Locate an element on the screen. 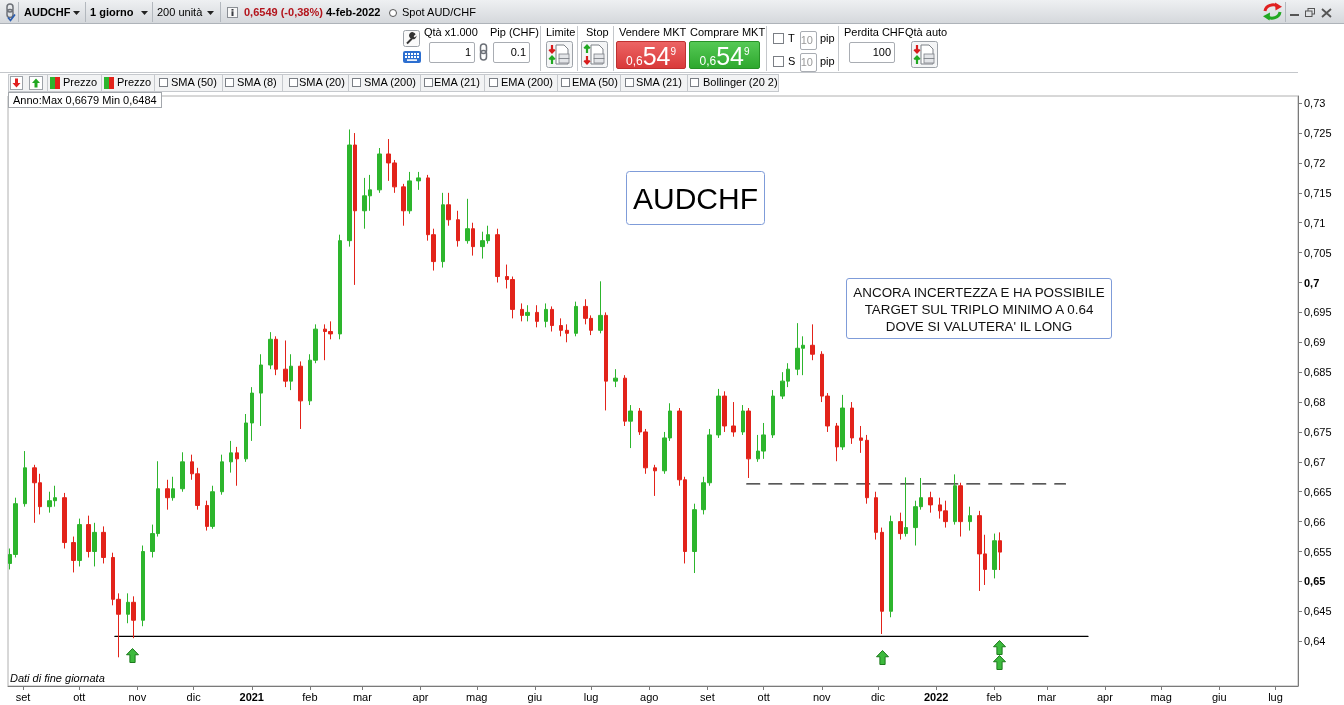  y-tick-label: 0,645 is located at coordinates (1318, 611).